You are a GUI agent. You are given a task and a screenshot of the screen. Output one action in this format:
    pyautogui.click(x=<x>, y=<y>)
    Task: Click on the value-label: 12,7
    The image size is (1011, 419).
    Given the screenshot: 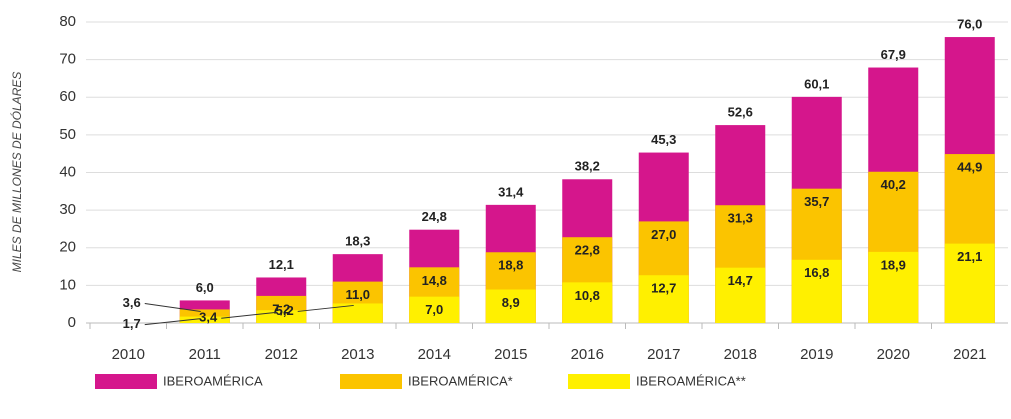 What is the action you would take?
    pyautogui.click(x=663, y=288)
    